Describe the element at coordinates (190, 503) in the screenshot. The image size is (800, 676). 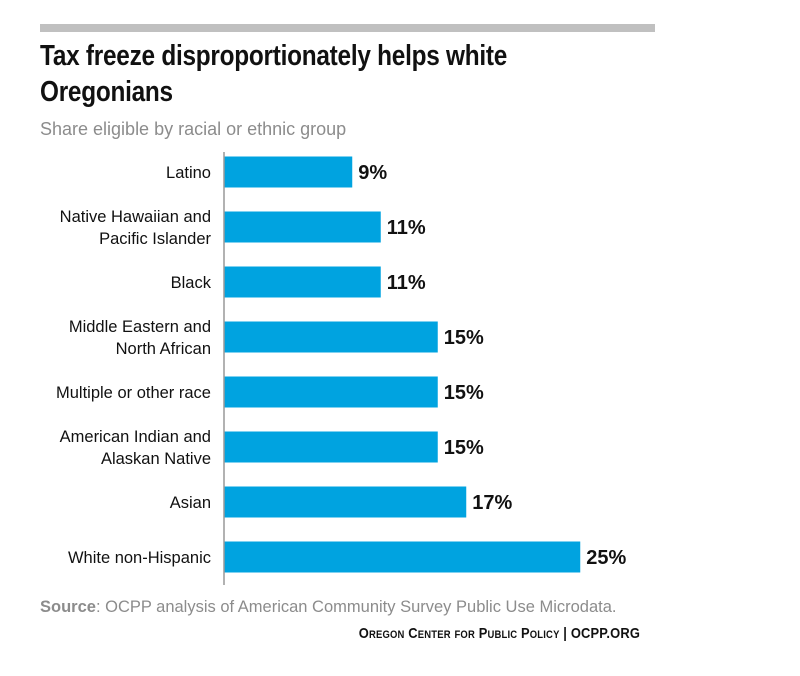
I see `category-label: Asian` at that location.